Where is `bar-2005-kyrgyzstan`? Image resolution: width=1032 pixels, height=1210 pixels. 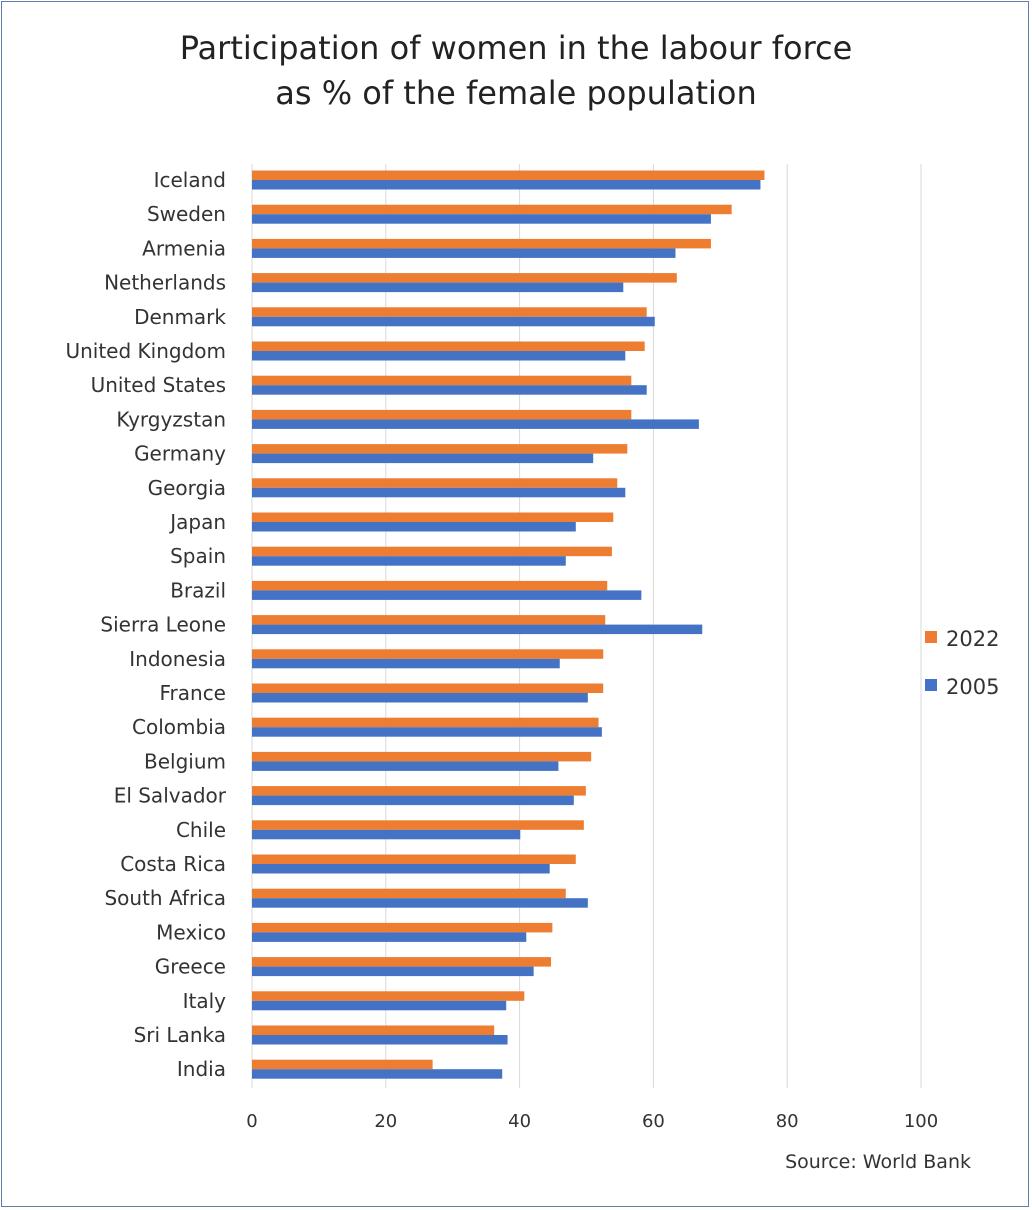
bar-2005-kyrgyzstan is located at coordinates (475, 424).